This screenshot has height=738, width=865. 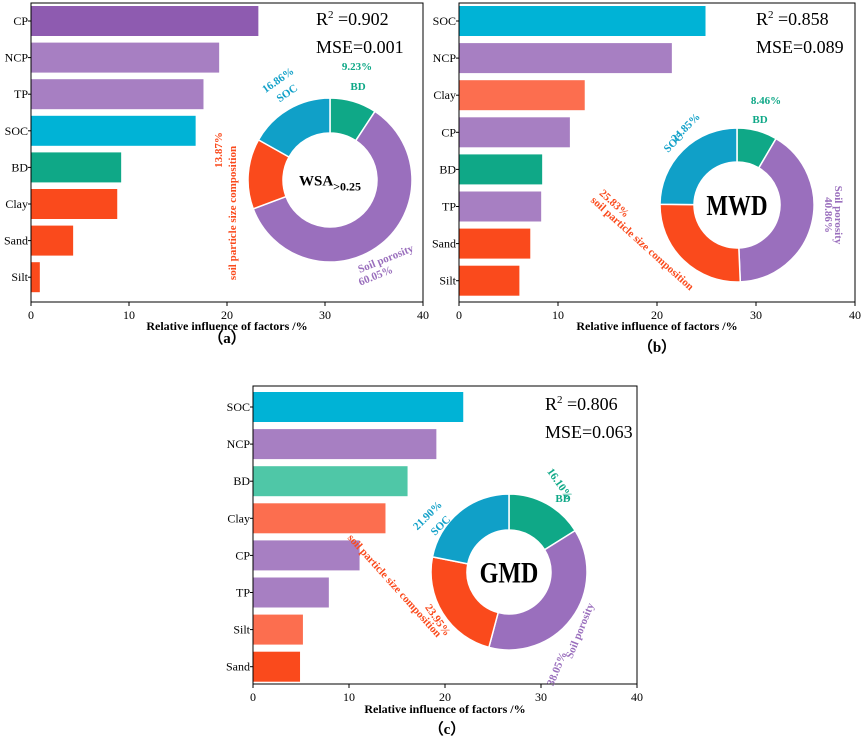 I want to click on r-squared: R2 =0.858, so click(x=792, y=19).